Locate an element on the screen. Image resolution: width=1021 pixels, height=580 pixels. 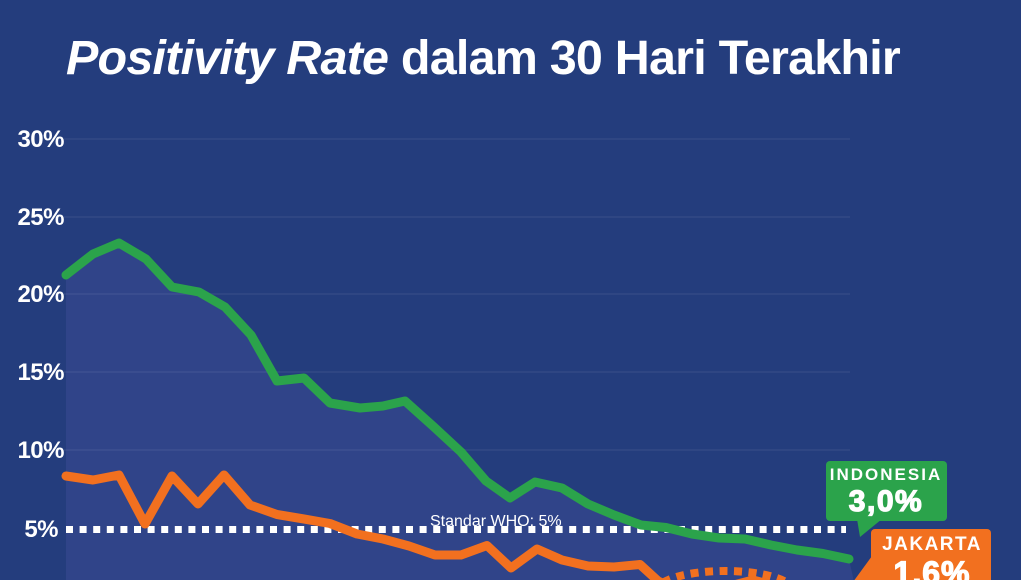
svg-text: 20% is located at coordinates (40, 294).